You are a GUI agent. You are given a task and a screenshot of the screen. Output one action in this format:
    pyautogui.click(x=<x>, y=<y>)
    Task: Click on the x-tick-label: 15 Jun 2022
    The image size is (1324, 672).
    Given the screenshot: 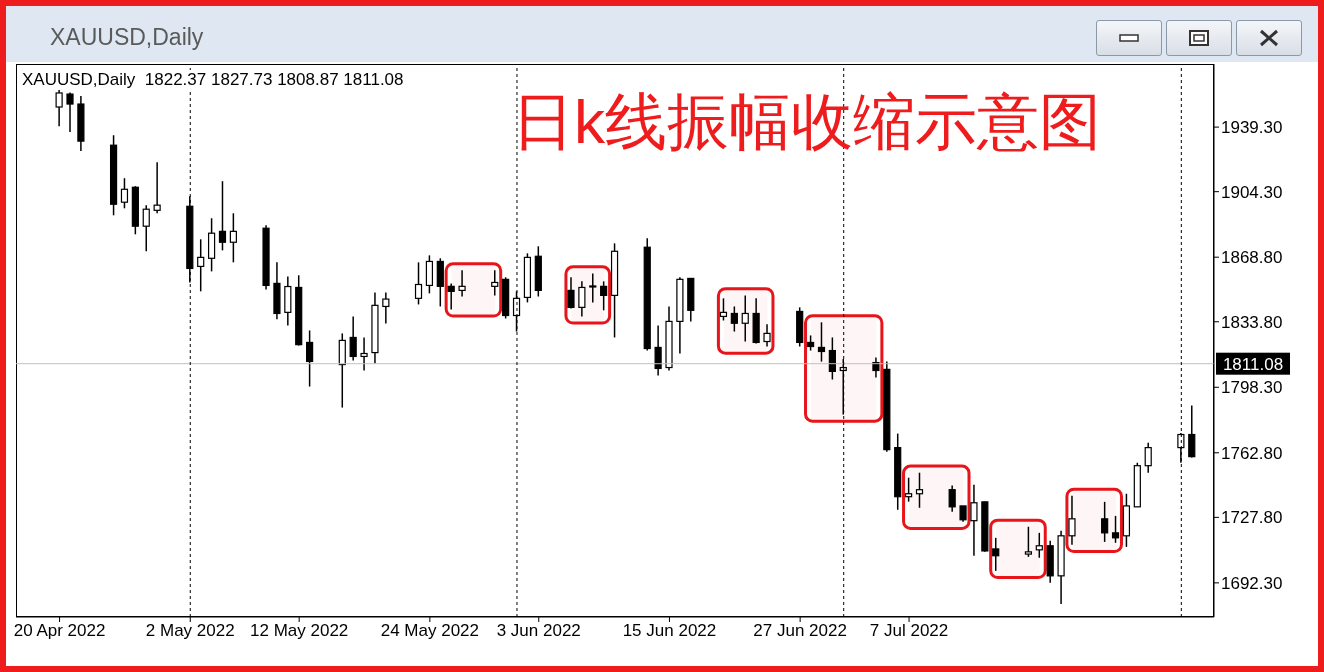 What is the action you would take?
    pyautogui.click(x=669, y=631)
    